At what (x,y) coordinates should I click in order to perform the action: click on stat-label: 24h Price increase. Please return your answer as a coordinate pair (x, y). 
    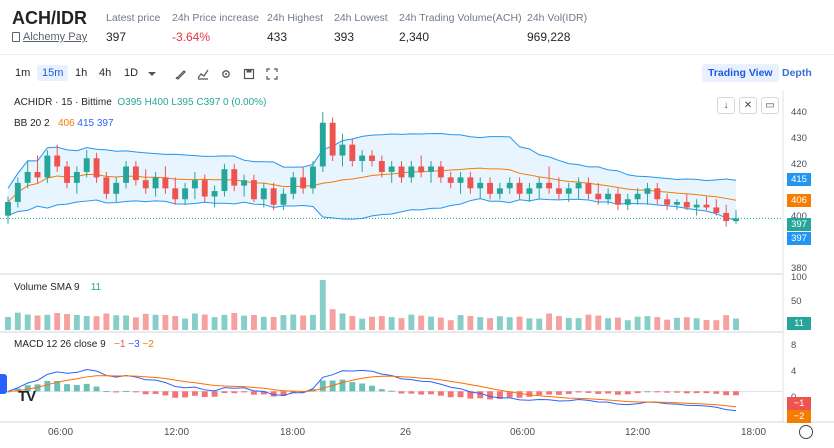
    Looking at the image, I should click on (215, 18).